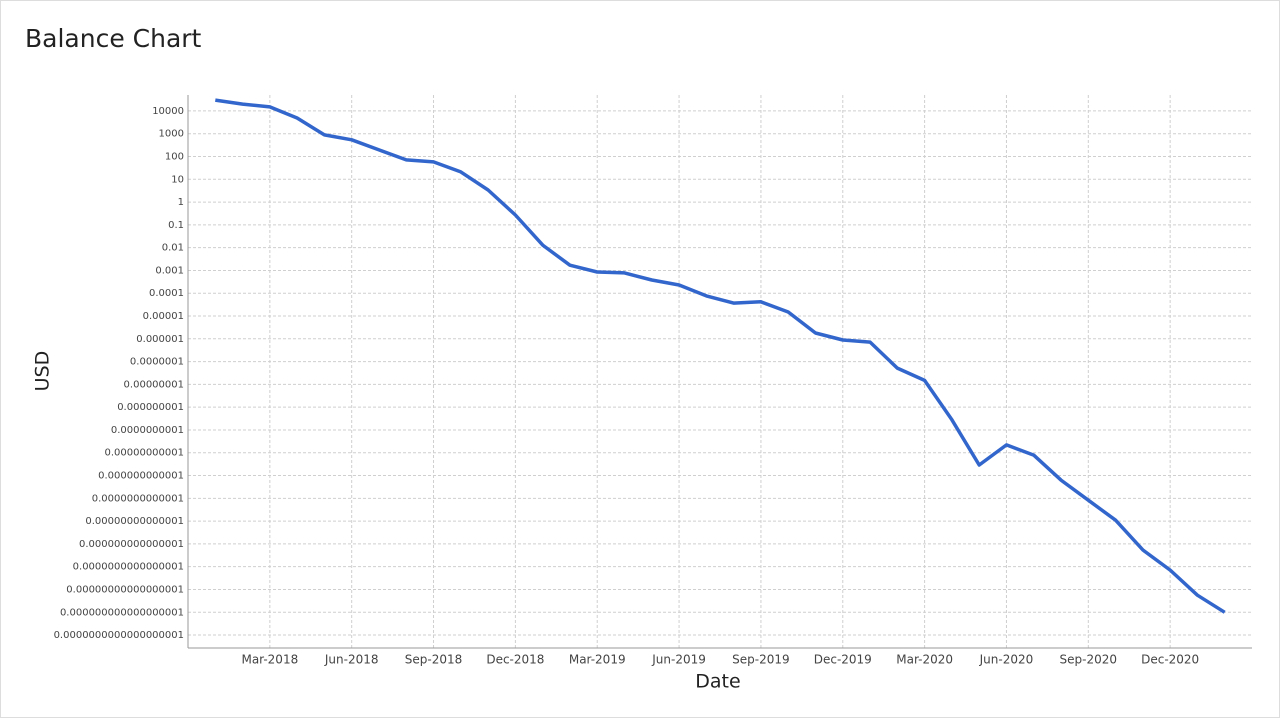 The width and height of the screenshot is (1280, 720). Describe the element at coordinates (128, 567) in the screenshot. I see `y-tick-label: 0.0000000000000001` at that location.